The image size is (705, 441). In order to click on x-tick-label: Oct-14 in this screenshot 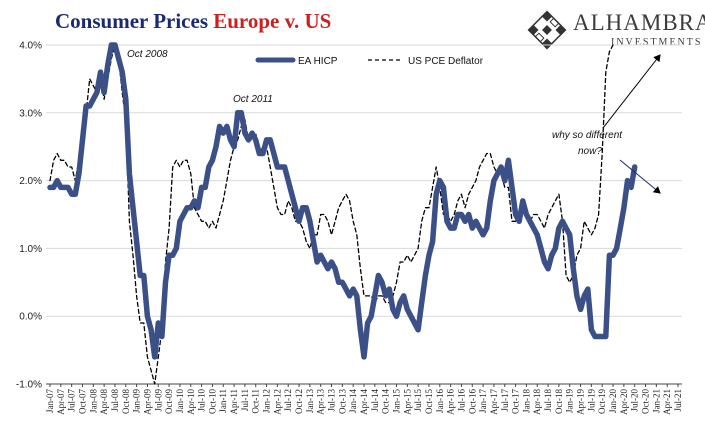, I will do `click(386, 401)`.